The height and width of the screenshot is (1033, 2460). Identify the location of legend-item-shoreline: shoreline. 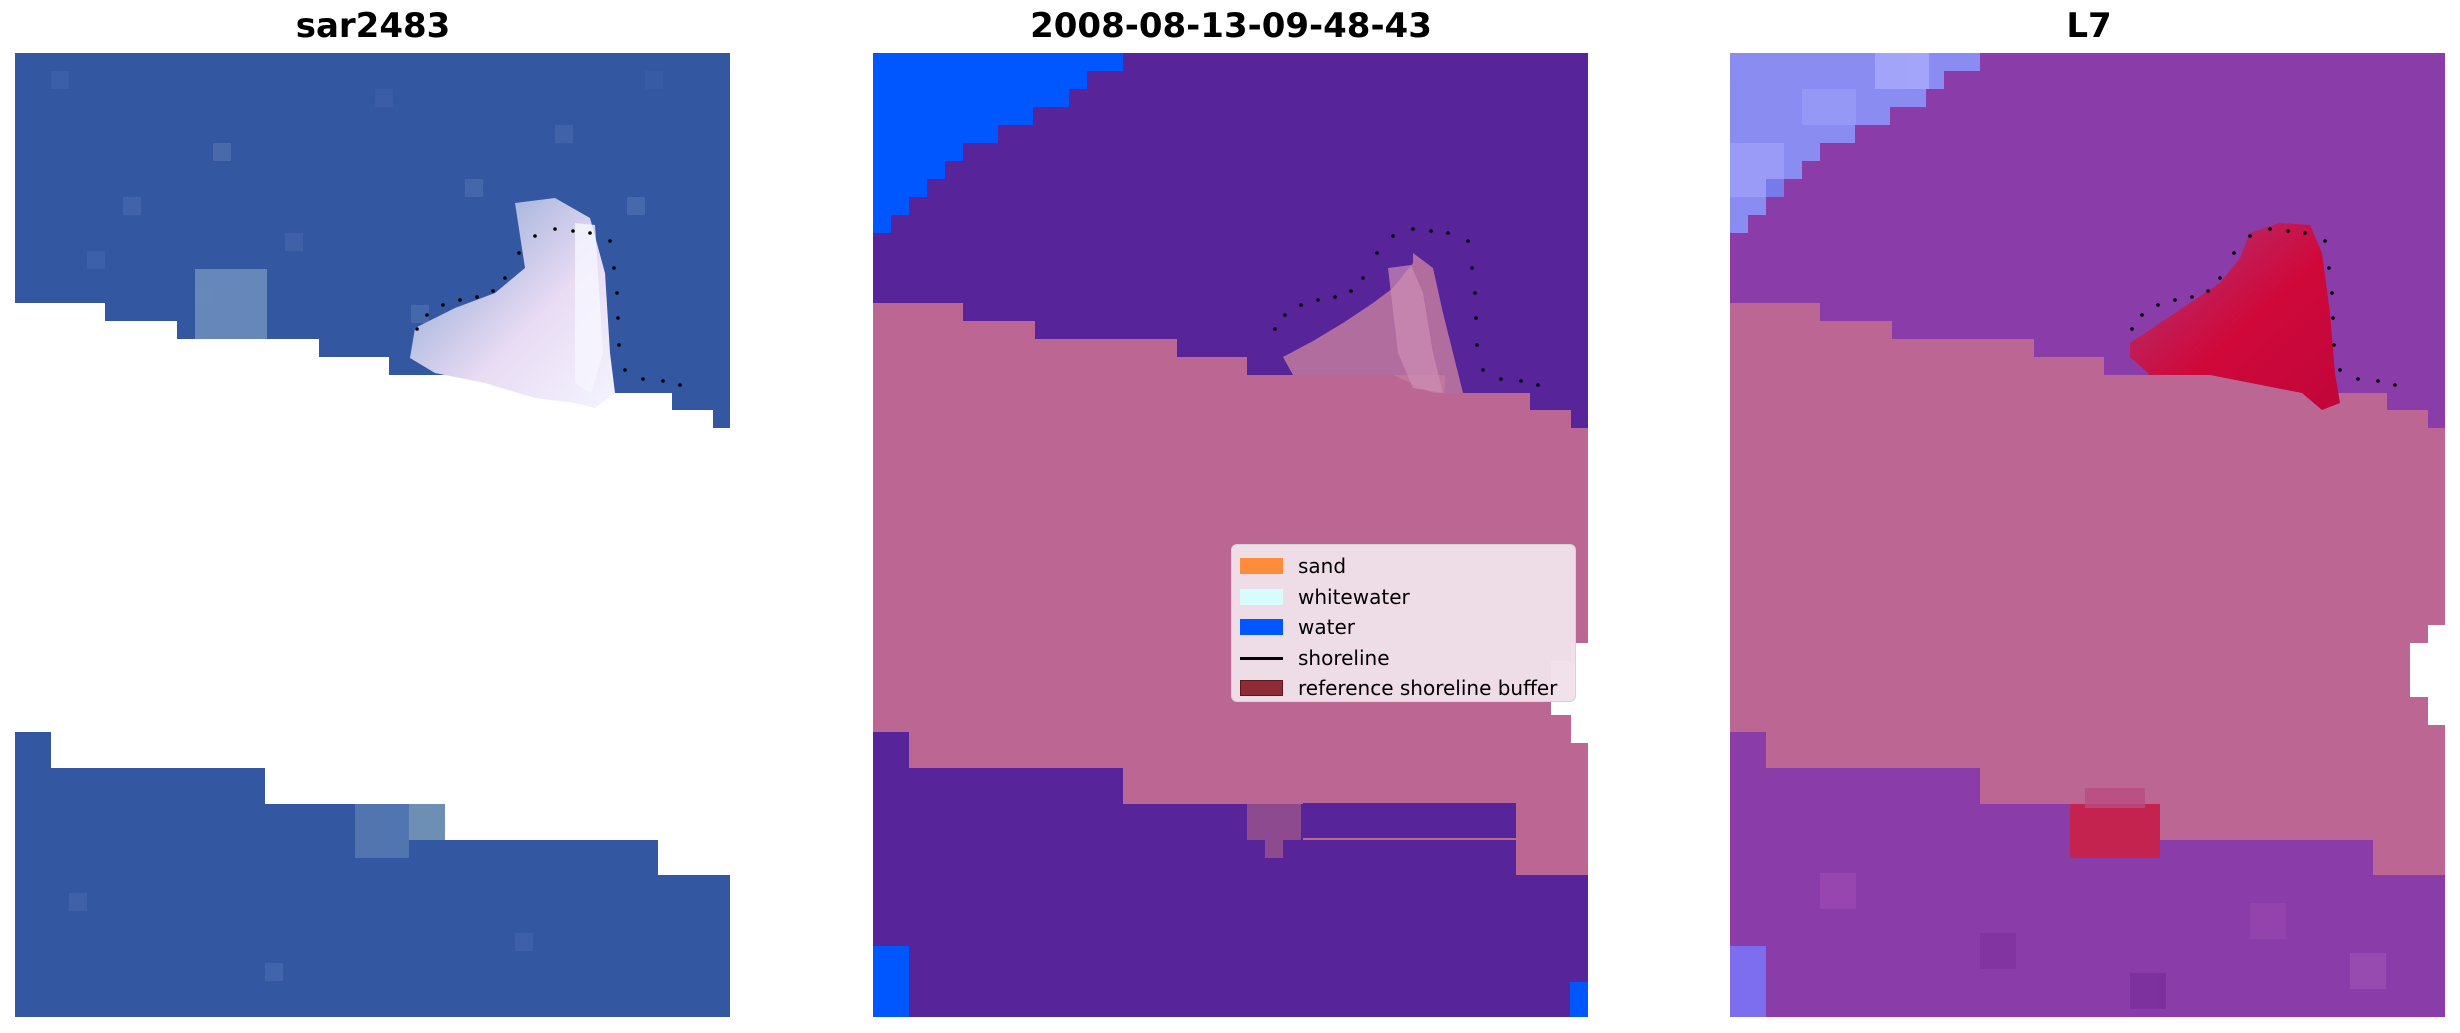
(1403, 658).